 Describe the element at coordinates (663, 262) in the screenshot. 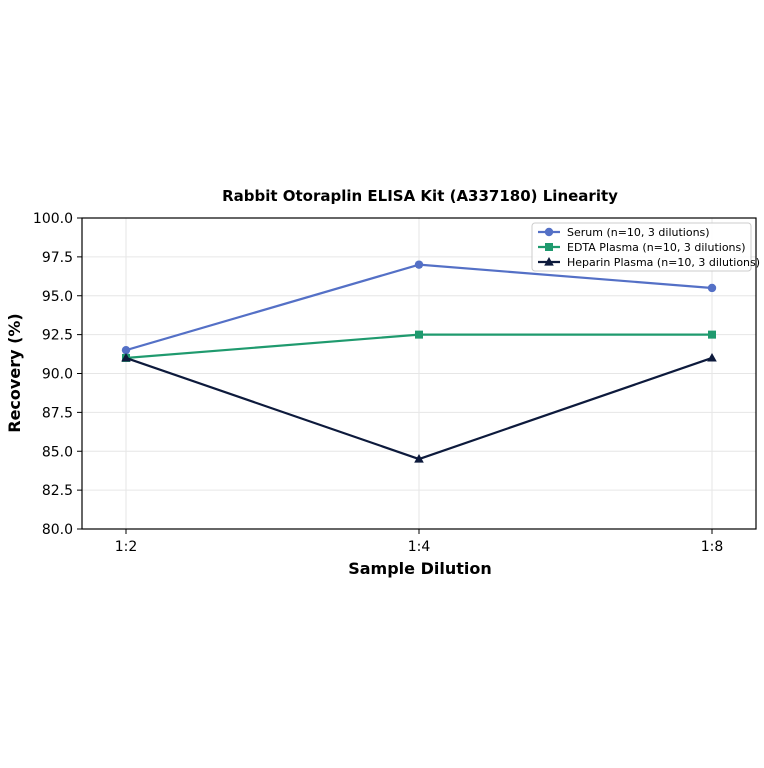

I see `legend-label: Heparin Plasma (n=10, 3 dilutions)` at that location.